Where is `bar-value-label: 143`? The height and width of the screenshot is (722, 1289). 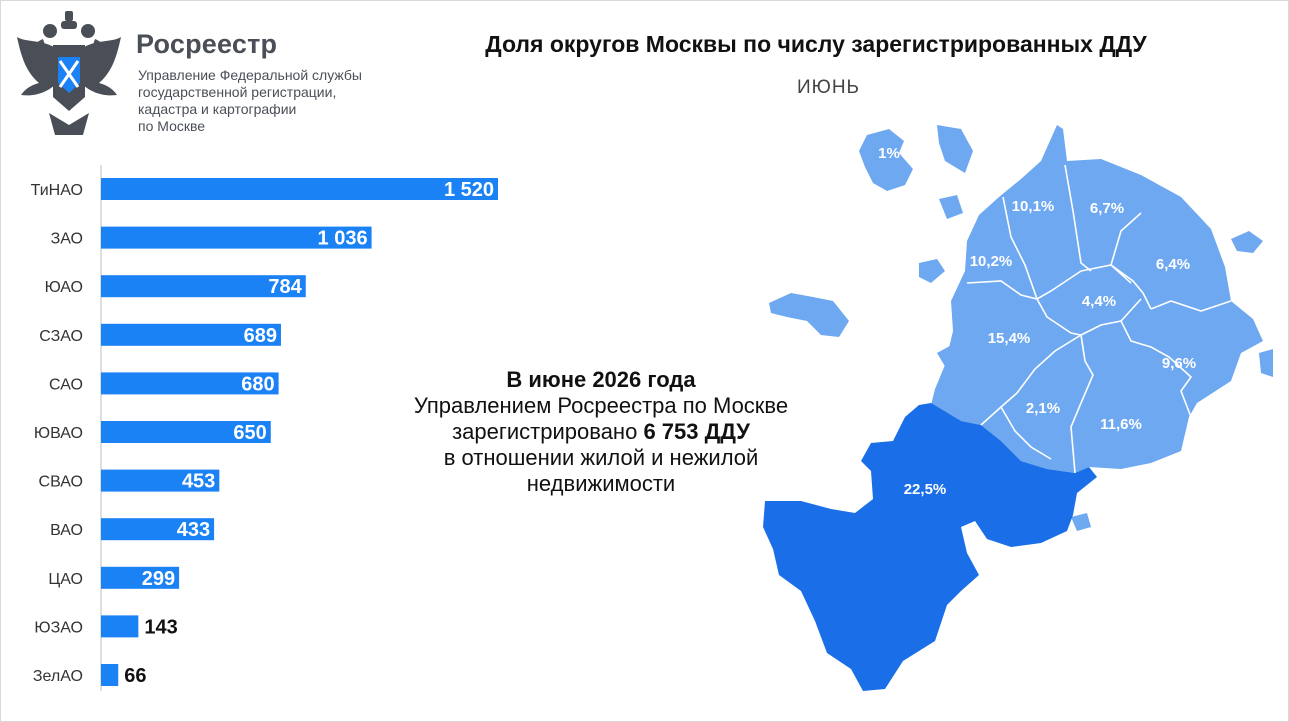
bar-value-label: 143 is located at coordinates (160, 627).